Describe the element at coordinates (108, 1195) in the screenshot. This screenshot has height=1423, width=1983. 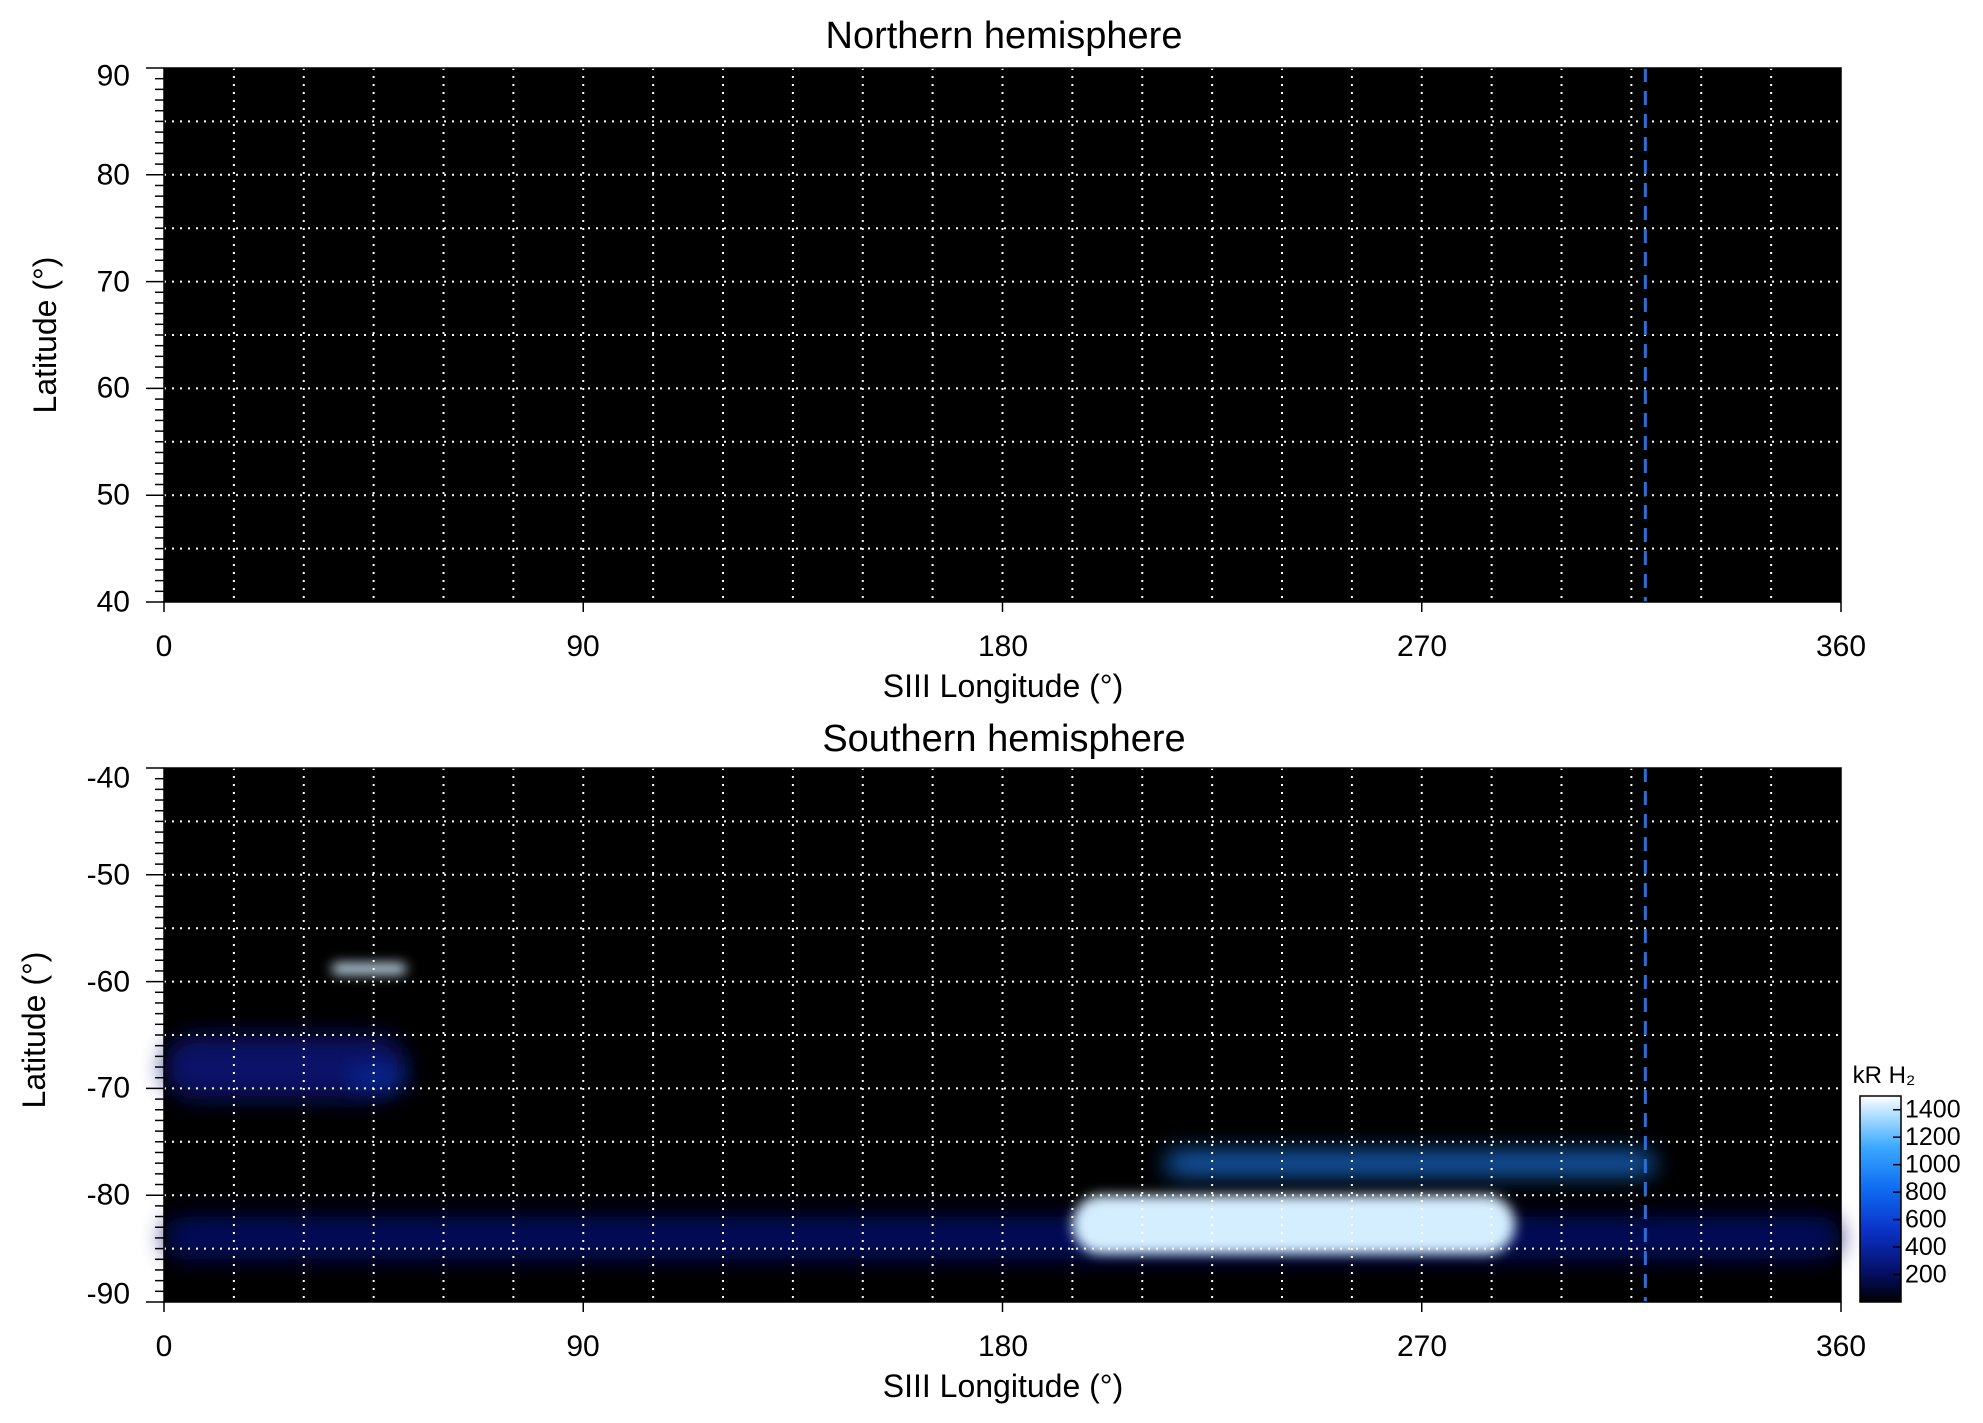
I see `y-tick-label: -80` at that location.